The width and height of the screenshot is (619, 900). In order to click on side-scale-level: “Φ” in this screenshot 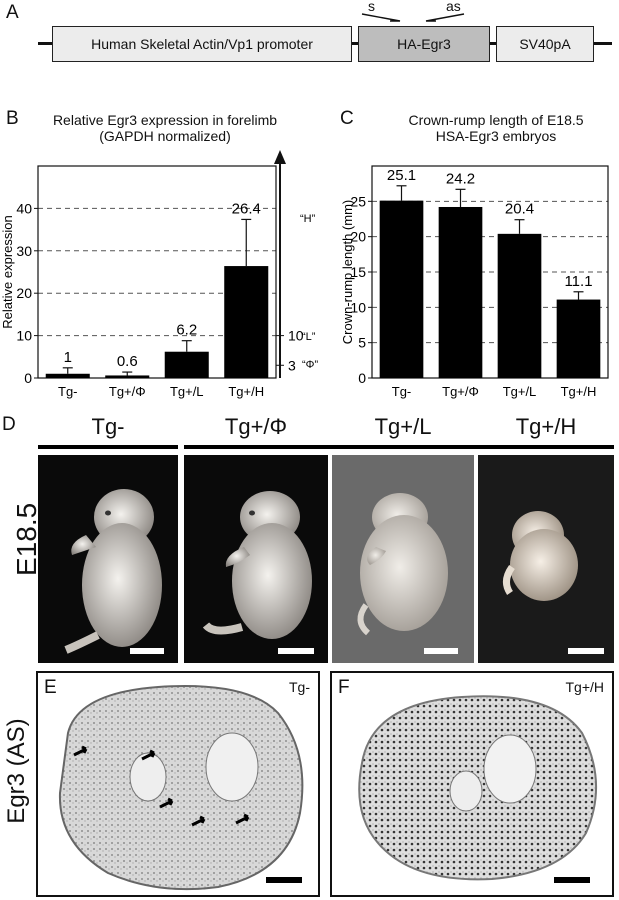, I will do `click(310, 365)`.